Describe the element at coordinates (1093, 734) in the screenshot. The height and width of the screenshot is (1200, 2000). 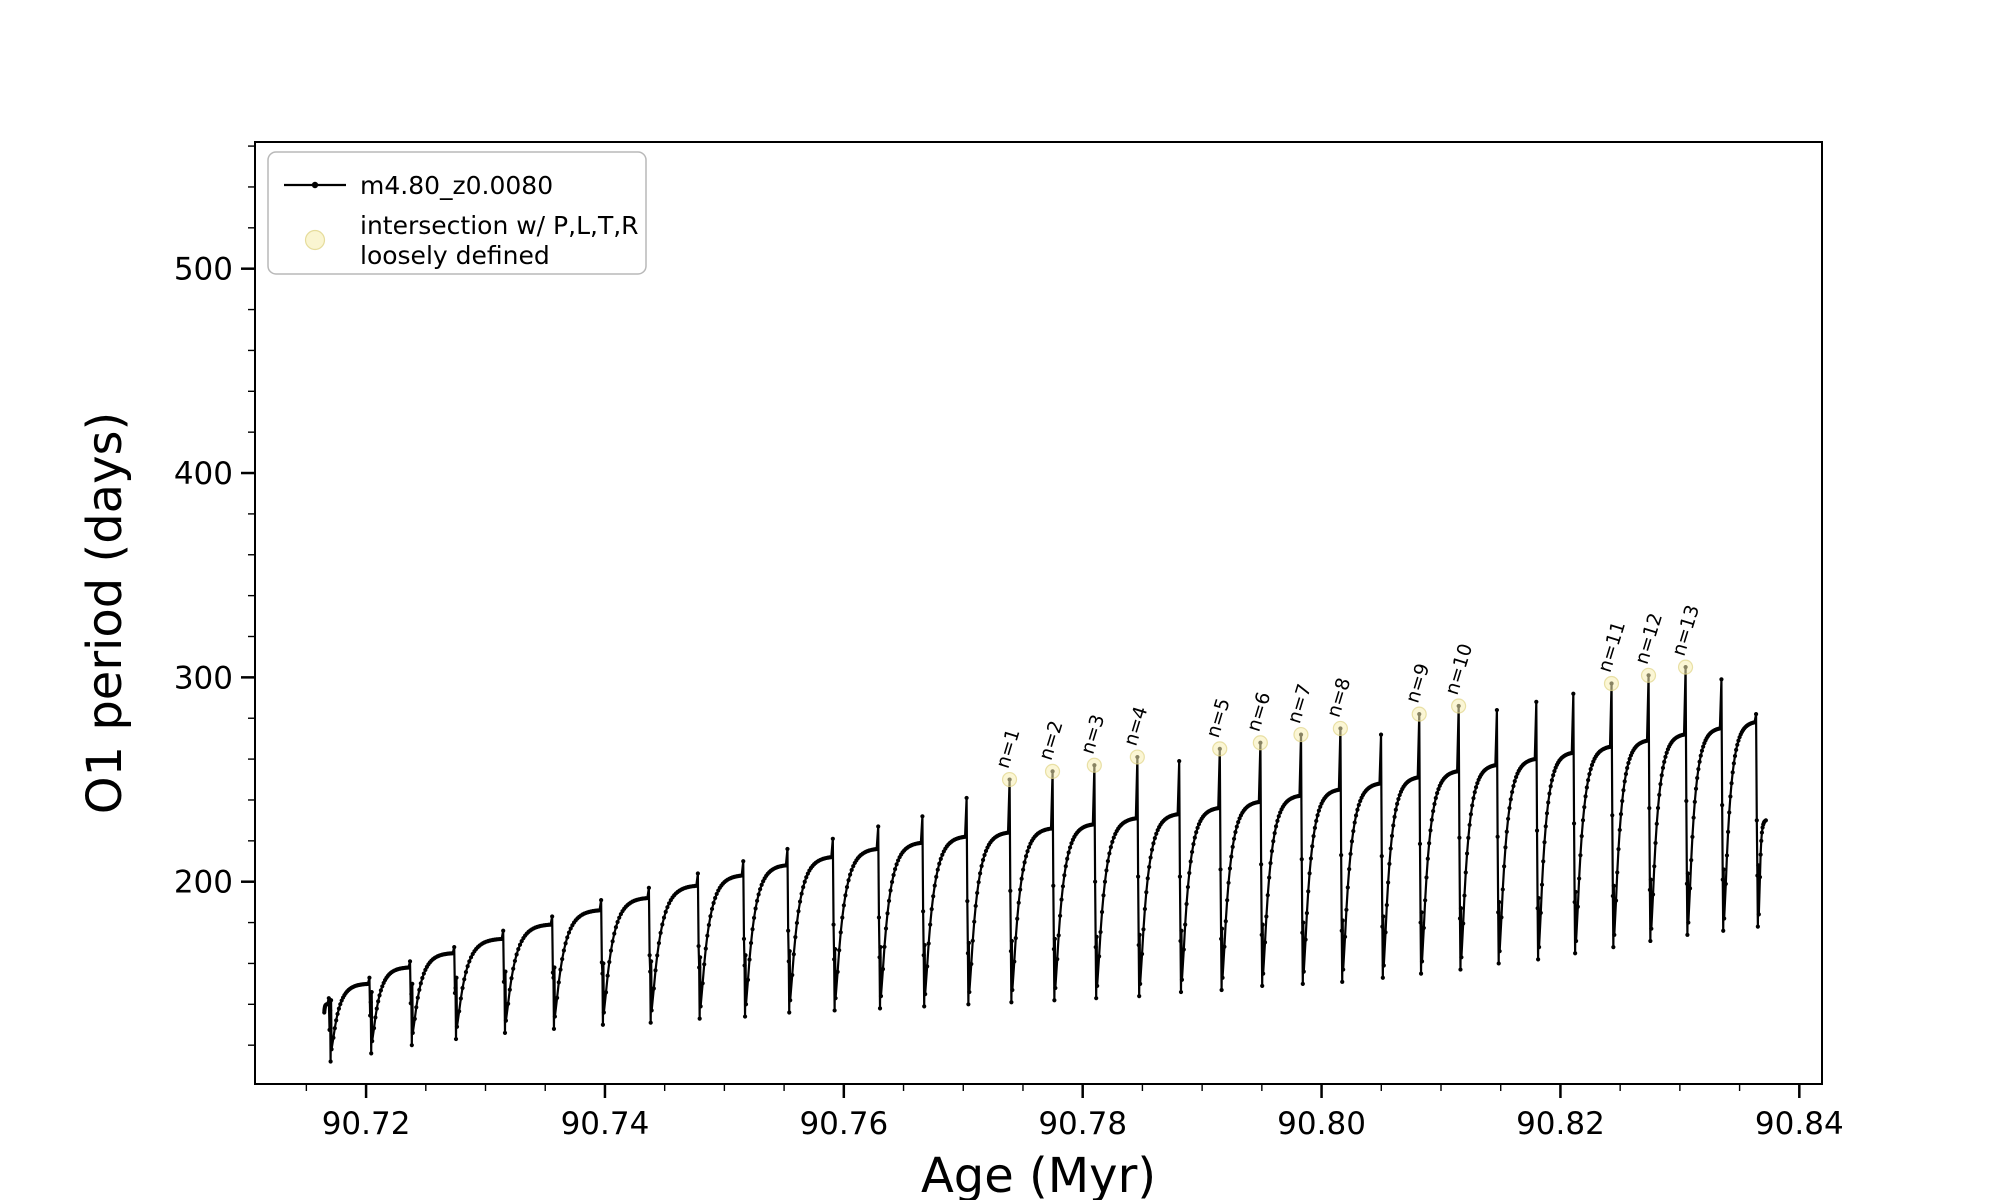
I see `annotation-n-3: n=3` at that location.